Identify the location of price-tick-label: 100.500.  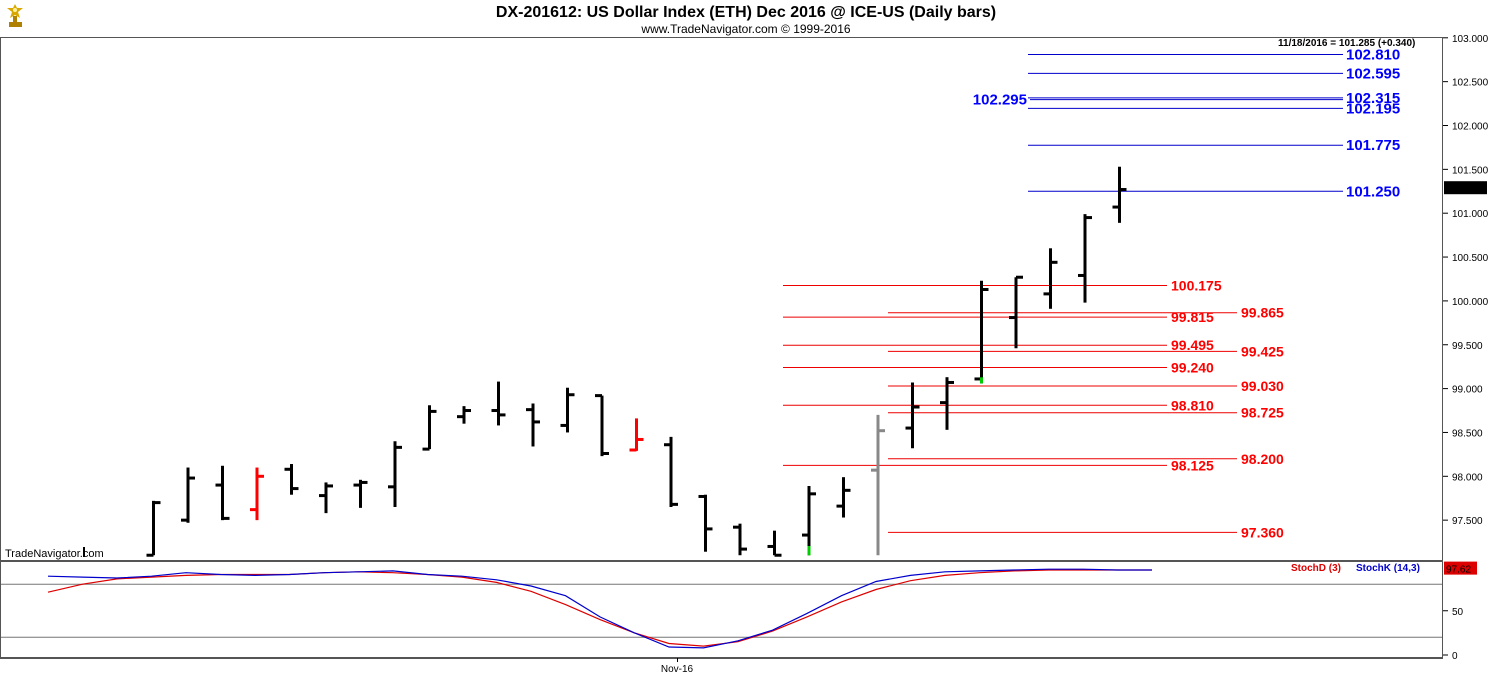
(1470, 258).